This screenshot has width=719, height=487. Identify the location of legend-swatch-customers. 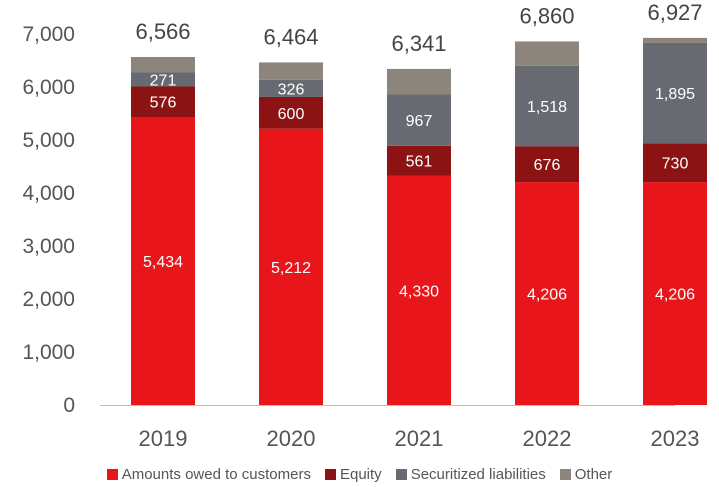
(112, 474).